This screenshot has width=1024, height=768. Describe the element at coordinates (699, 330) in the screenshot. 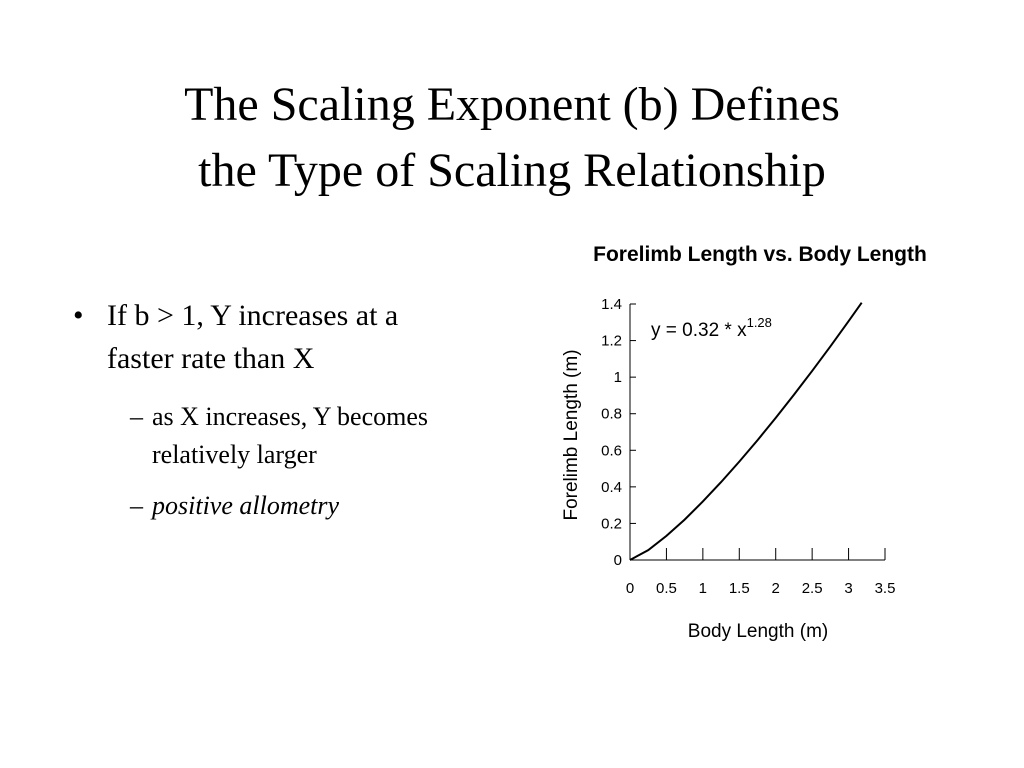

I see `annotation-text: y = 0.32 * x` at that location.